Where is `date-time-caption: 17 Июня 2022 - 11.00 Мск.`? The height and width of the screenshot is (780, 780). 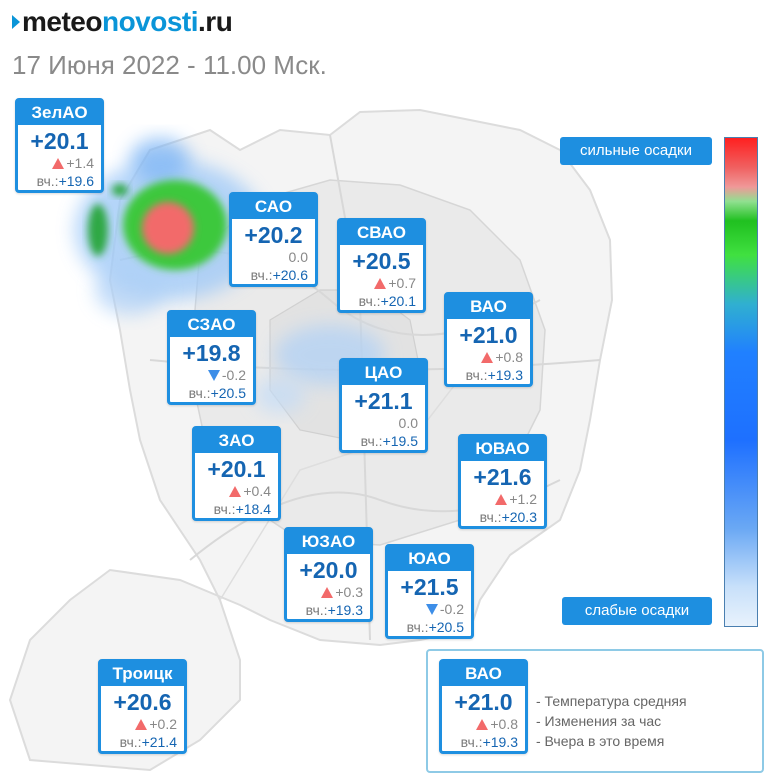 date-time-caption: 17 Июня 2022 - 11.00 Мск. is located at coordinates (169, 65).